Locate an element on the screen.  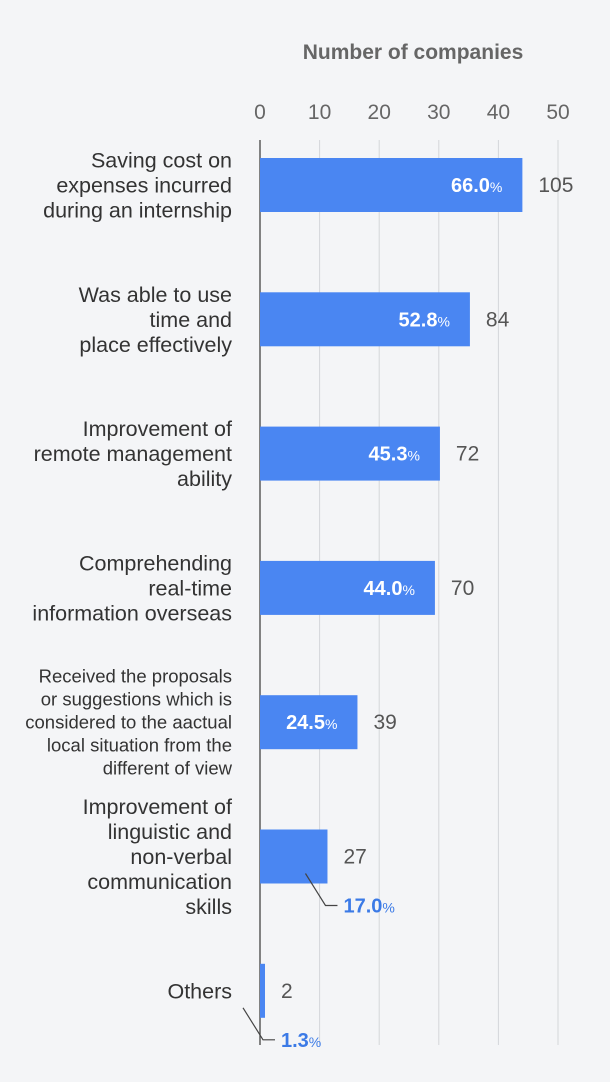
category-label: skills is located at coordinates (208, 907).